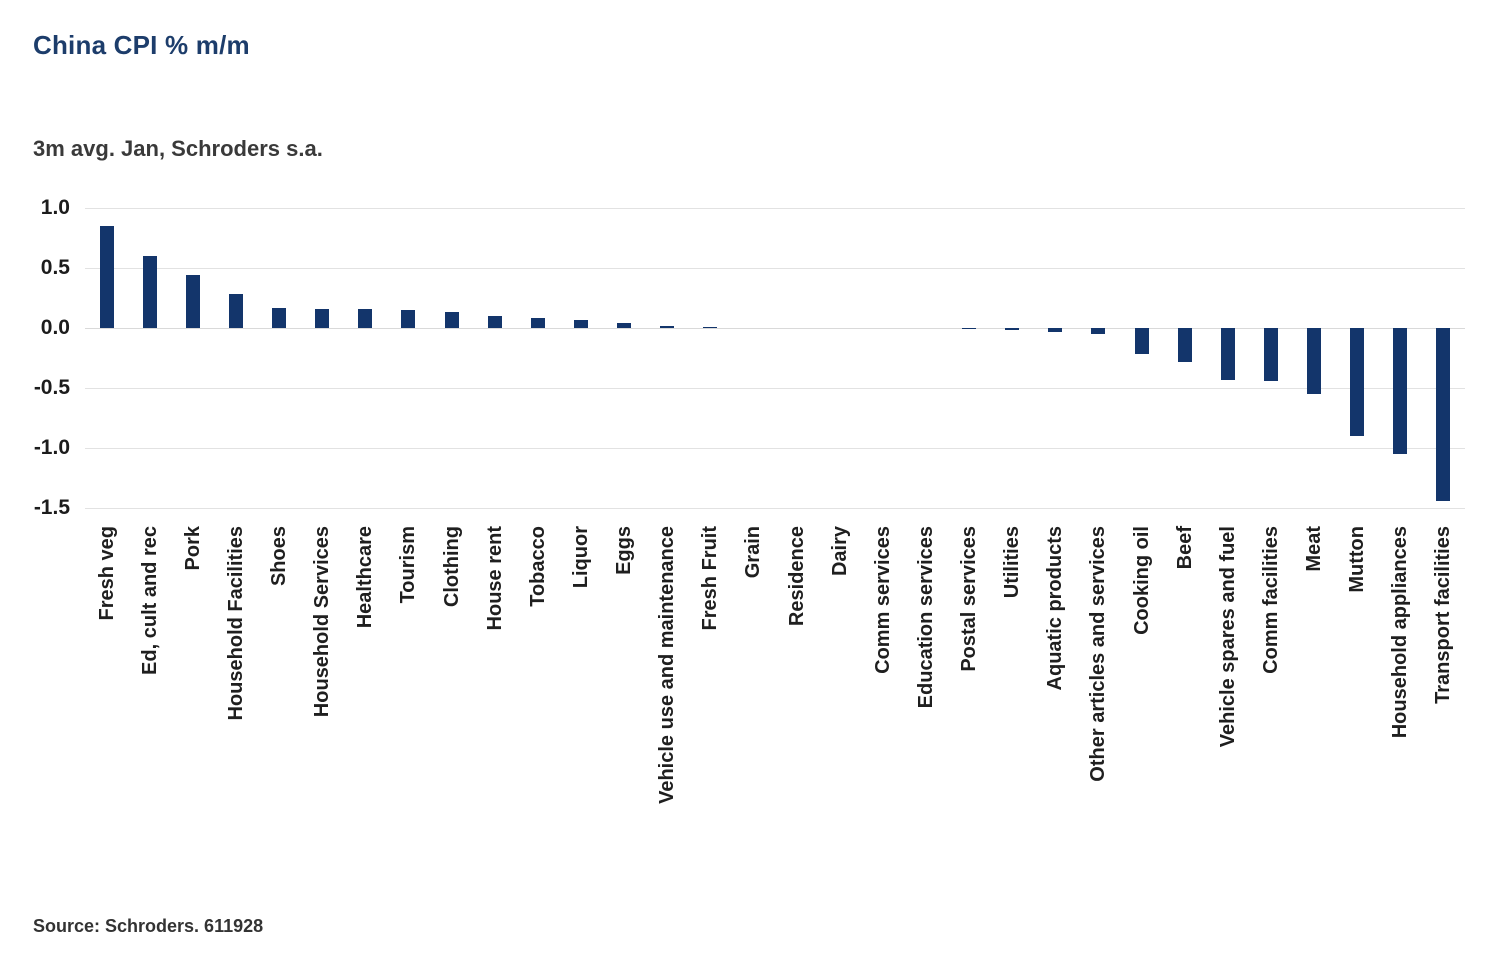 Image resolution: width=1499 pixels, height=959 pixels. I want to click on bar-transport-facilities, so click(1443, 414).